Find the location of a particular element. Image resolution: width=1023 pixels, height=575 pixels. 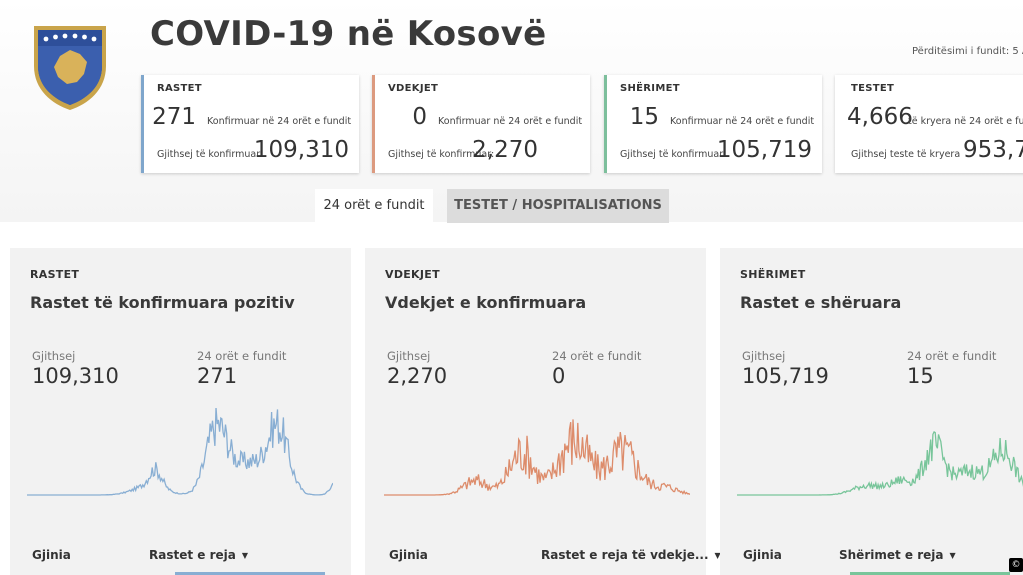

new-deaths-dropdown: Rastet e reja të vdekje... ▼ is located at coordinates (631, 555).